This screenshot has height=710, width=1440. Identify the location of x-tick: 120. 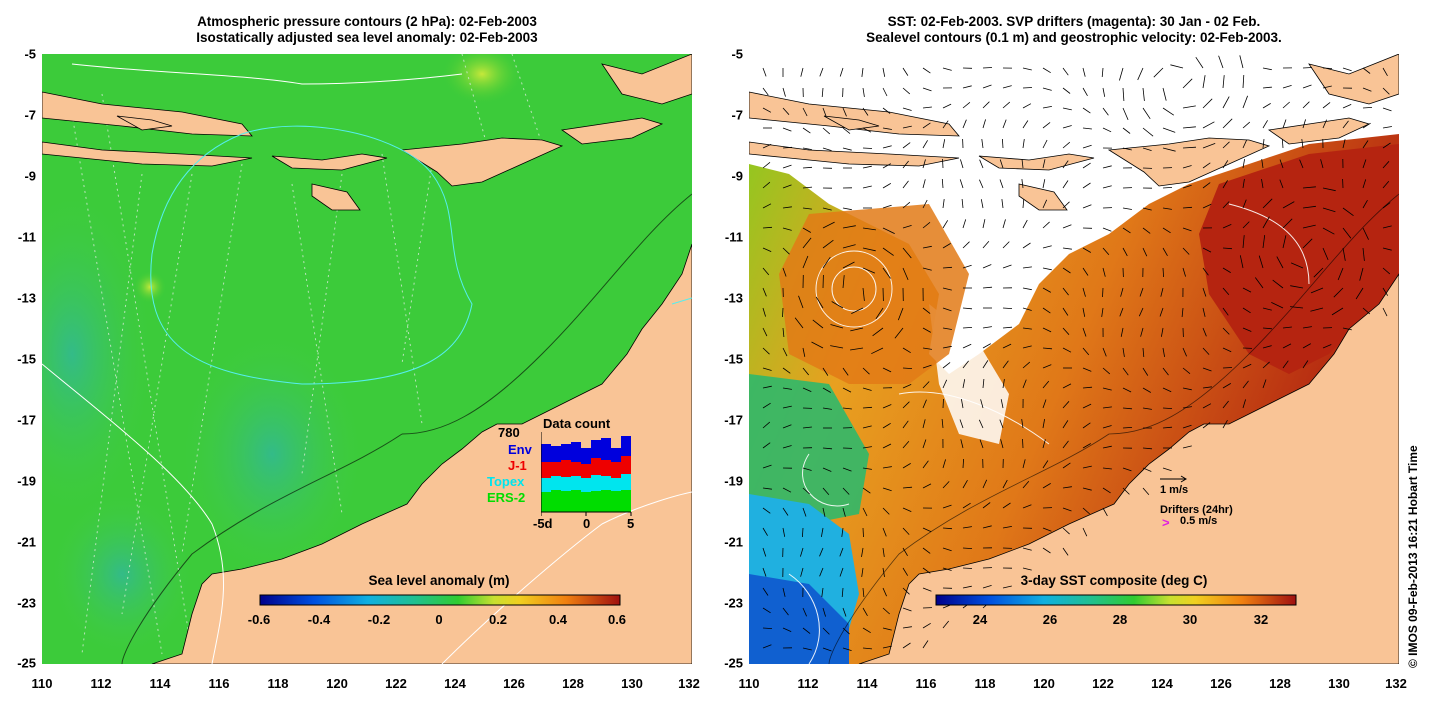
(1044, 683).